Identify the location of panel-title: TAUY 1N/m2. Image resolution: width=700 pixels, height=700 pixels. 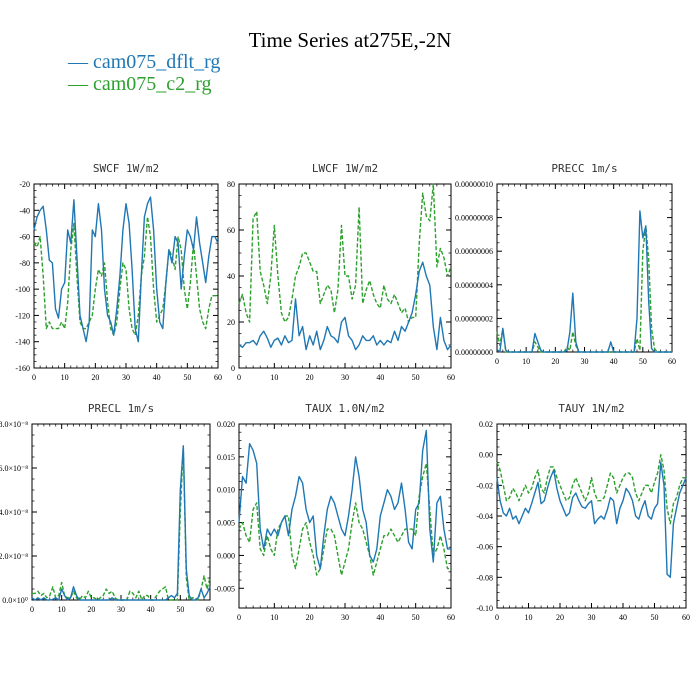
(591, 408).